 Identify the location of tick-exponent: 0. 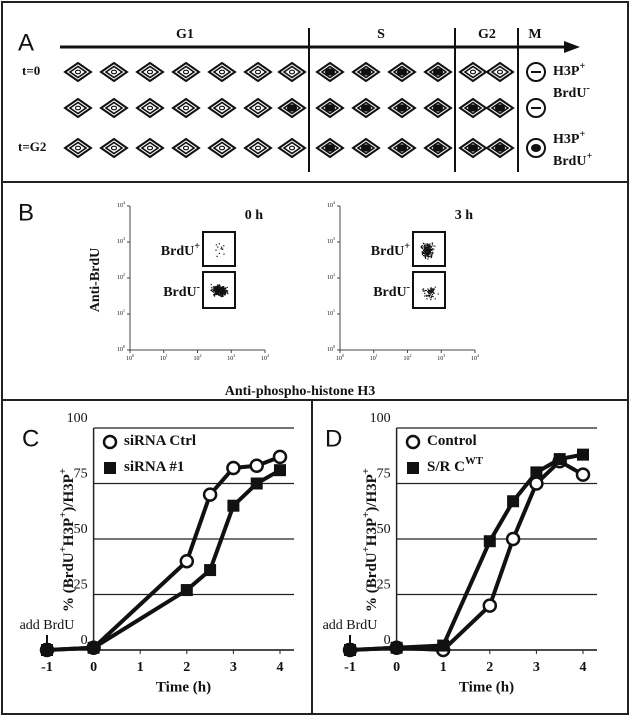
(133, 355).